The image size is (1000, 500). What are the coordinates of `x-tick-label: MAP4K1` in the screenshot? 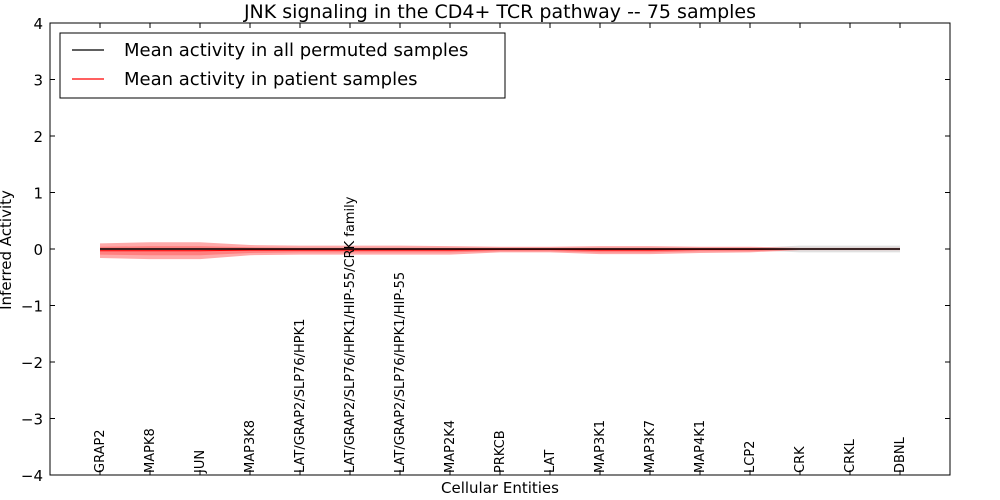 It's located at (700, 446).